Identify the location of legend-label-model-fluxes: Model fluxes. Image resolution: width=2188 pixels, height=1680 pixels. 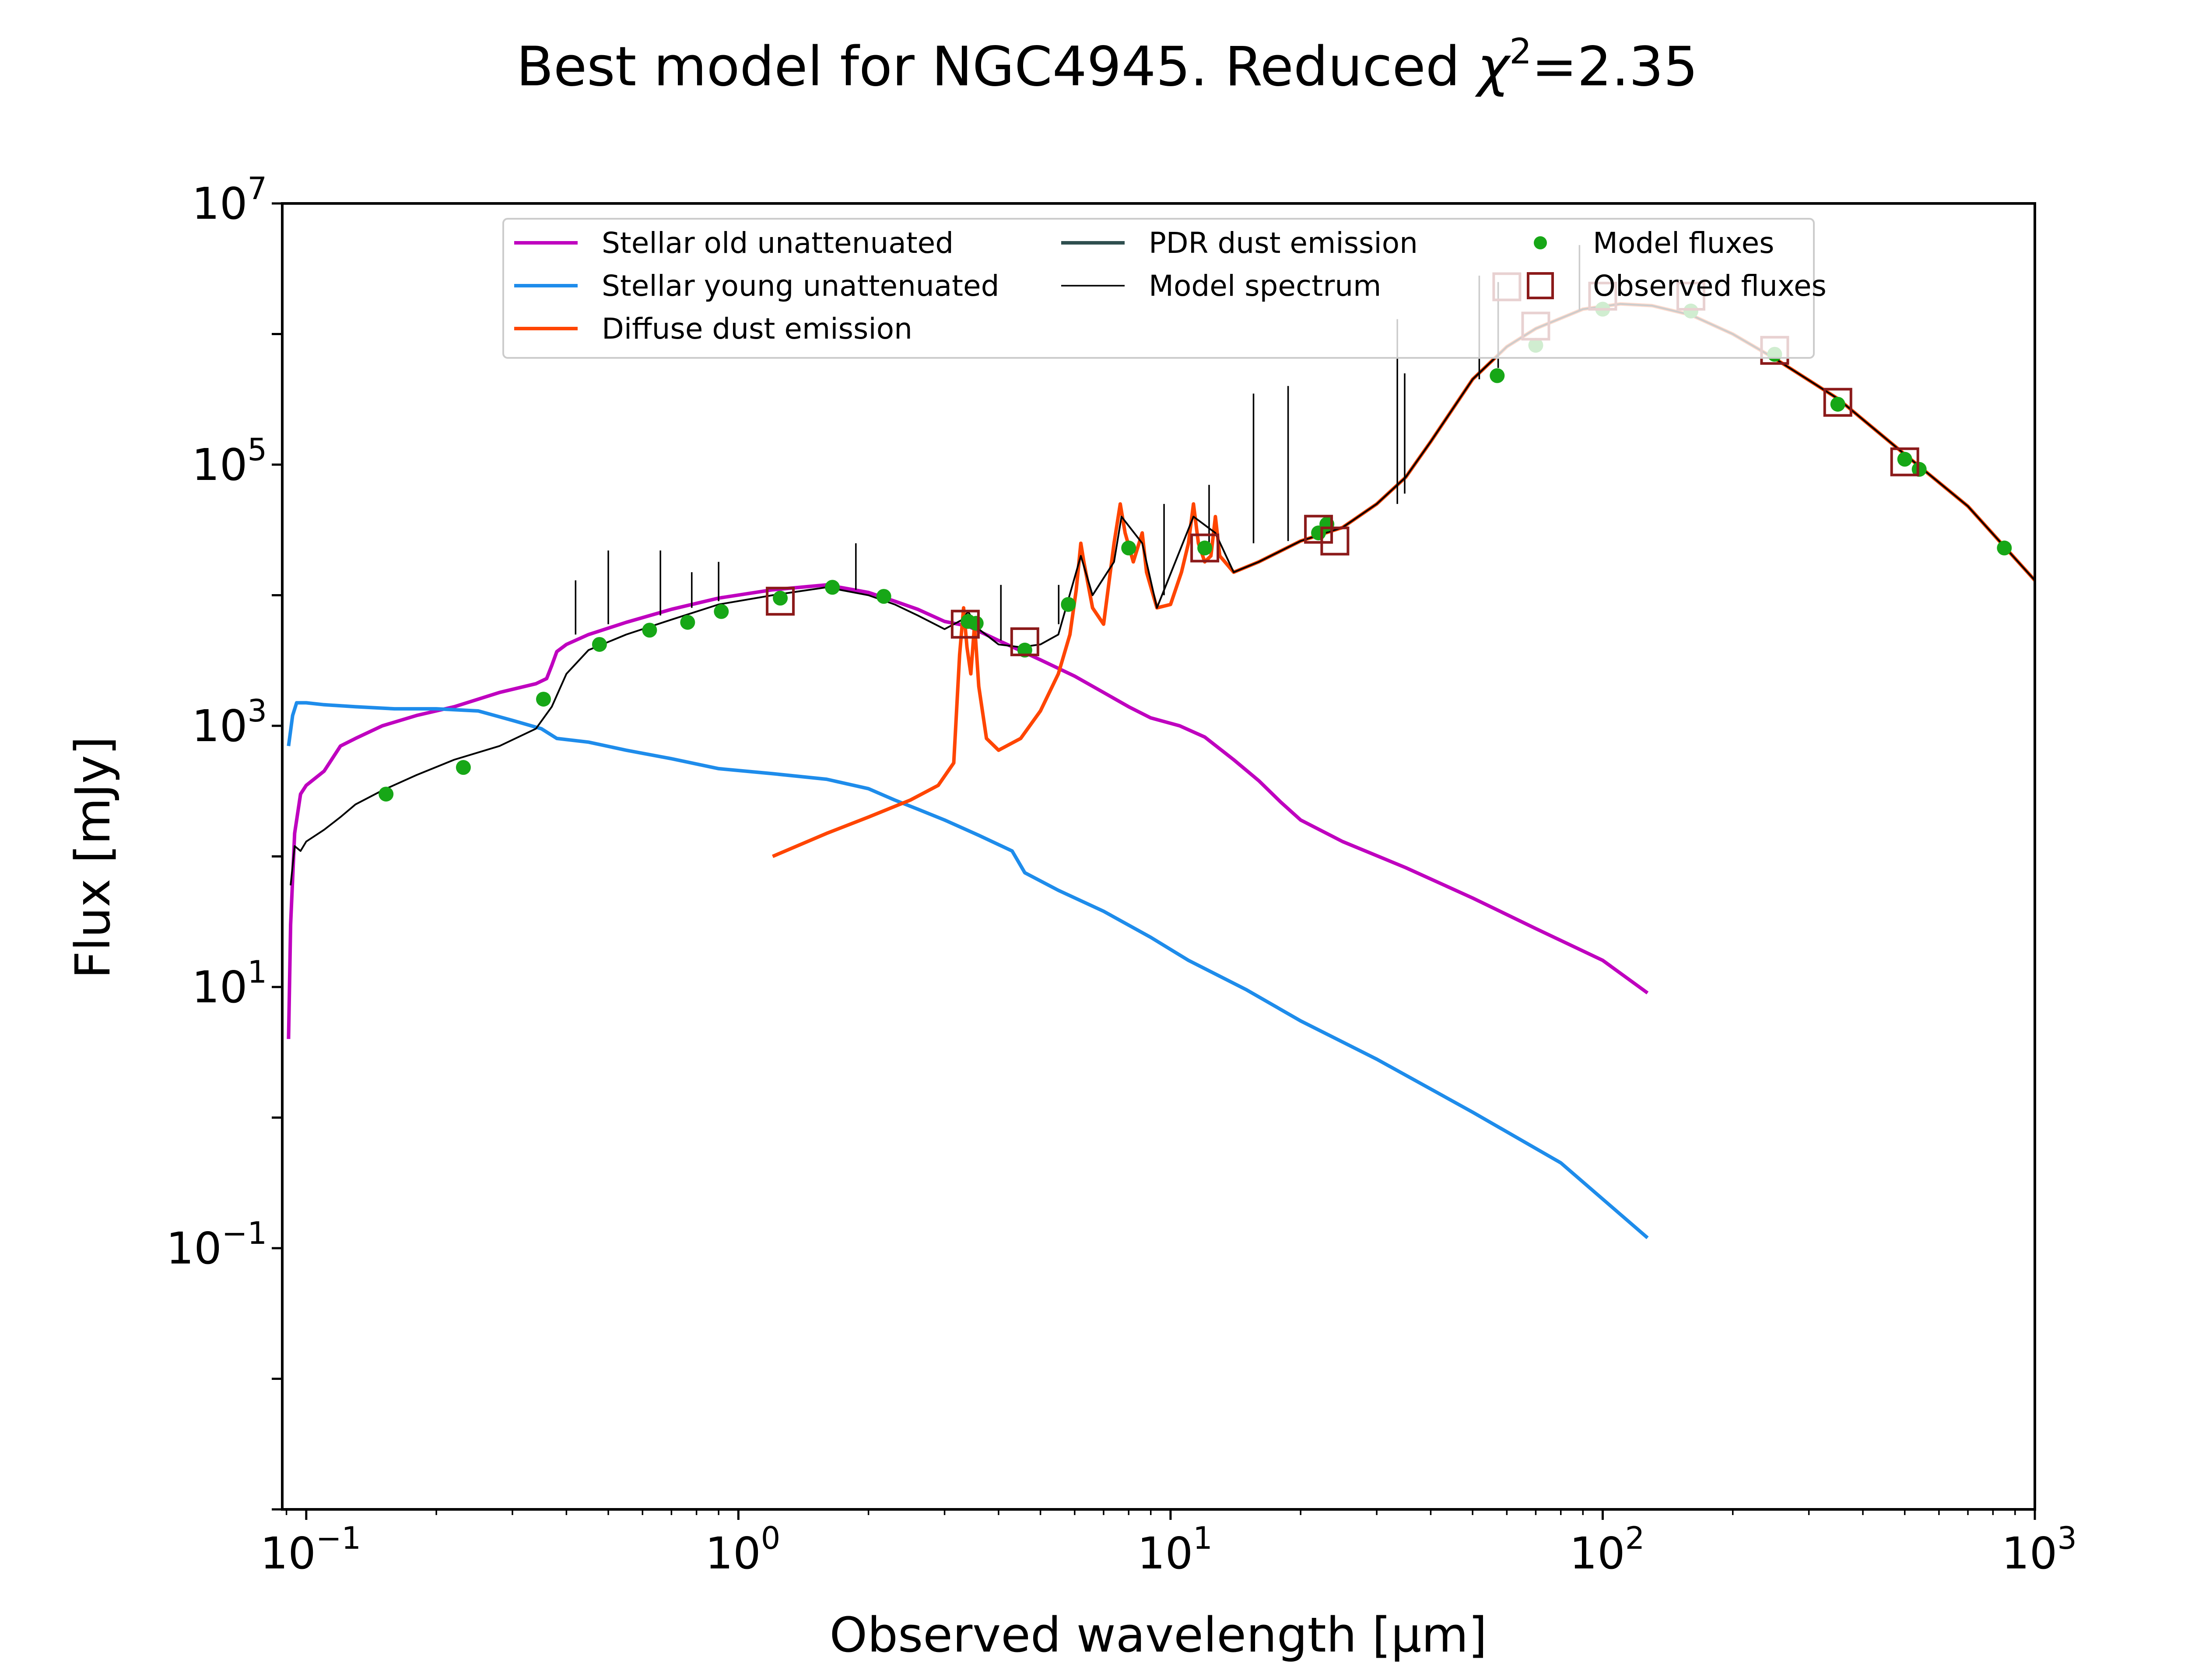
(1683, 243).